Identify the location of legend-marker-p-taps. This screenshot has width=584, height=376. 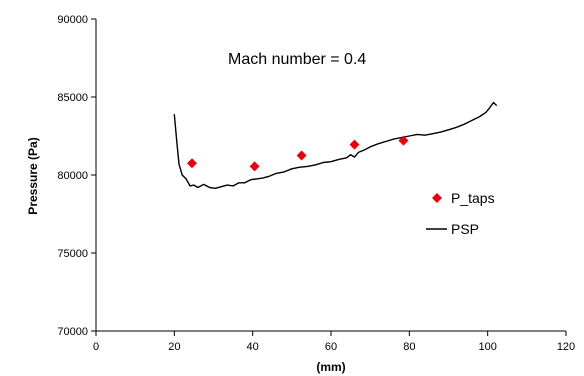
(437, 198).